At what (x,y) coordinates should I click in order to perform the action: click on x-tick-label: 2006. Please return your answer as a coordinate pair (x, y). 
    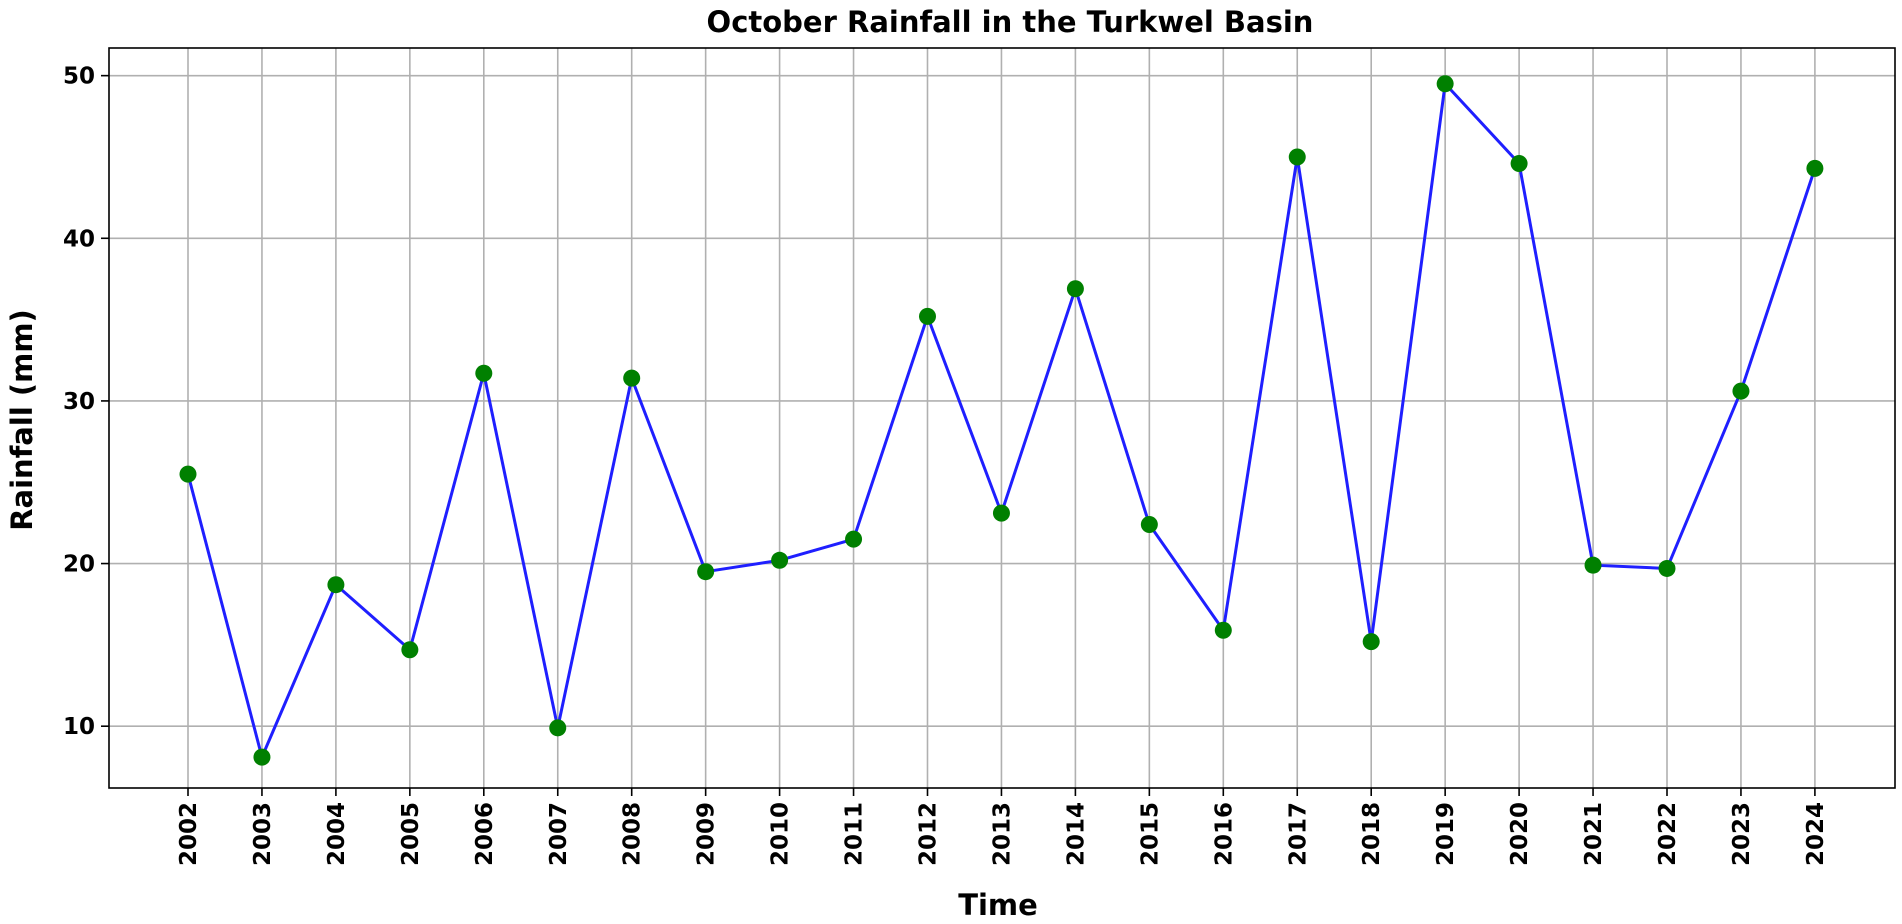
    Looking at the image, I should click on (485, 834).